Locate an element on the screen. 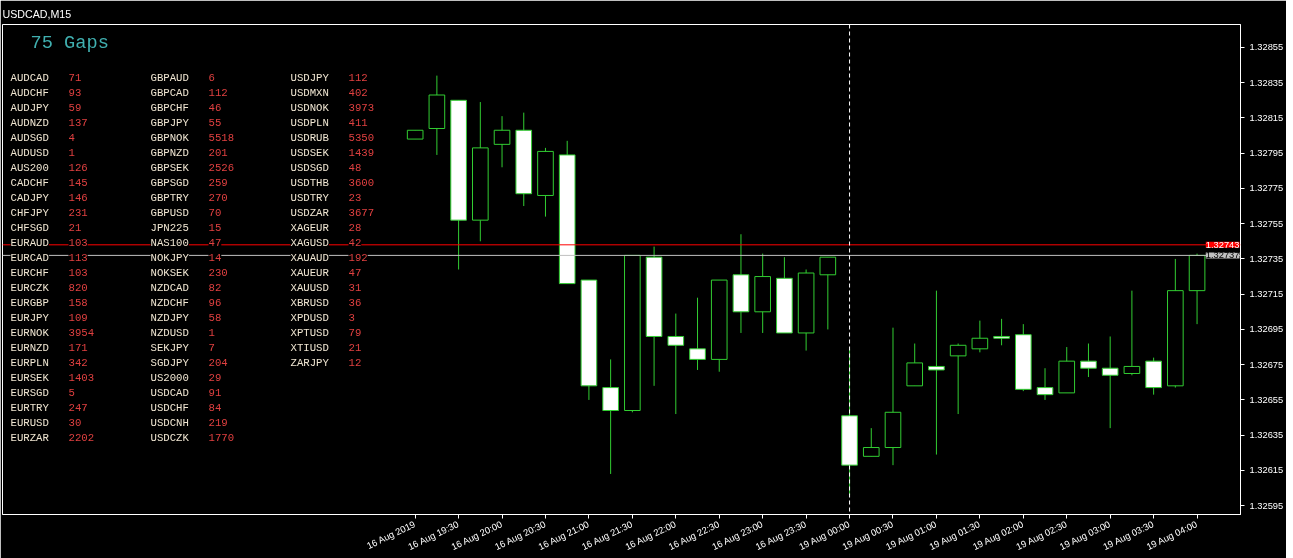 The height and width of the screenshot is (558, 1293). text: GBPSGD 259 is located at coordinates (189, 182).